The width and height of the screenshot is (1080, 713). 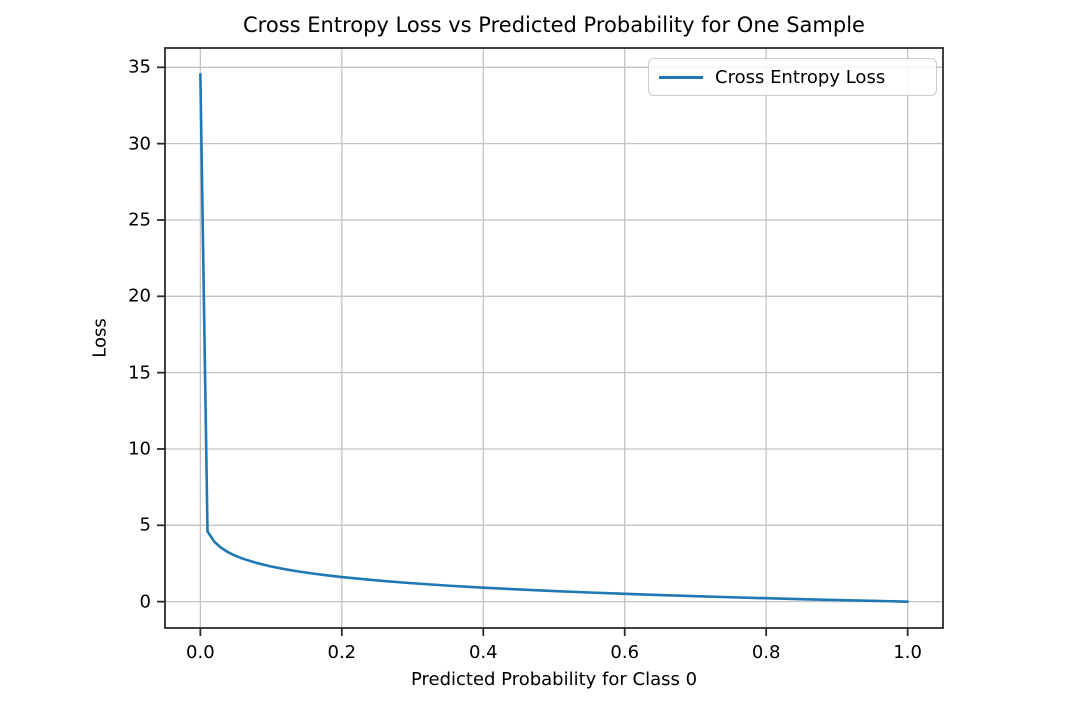 What do you see at coordinates (139, 220) in the screenshot?
I see `y-tick-label: 25` at bounding box center [139, 220].